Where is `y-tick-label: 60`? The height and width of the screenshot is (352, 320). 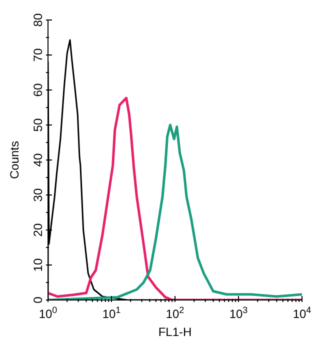 y-tick-label: 60 is located at coordinates (38, 90).